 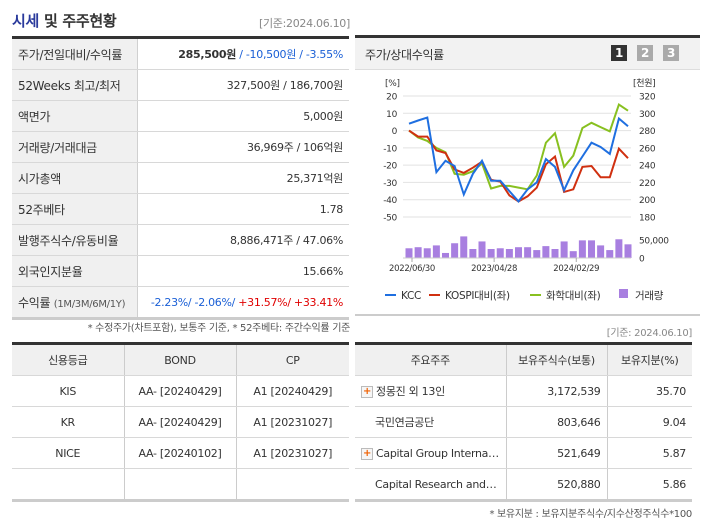 I want to click on left-axis-unit: [%], so click(x=392, y=84).